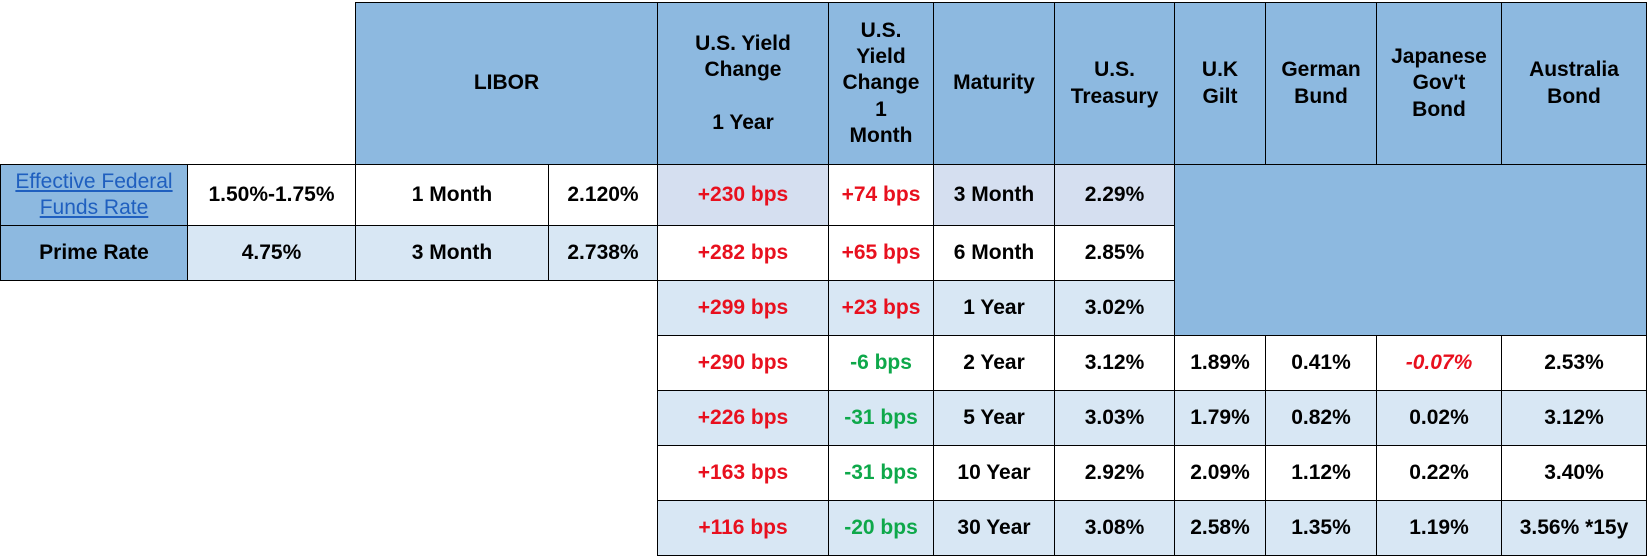  I want to click on header-text: Bund, so click(1321, 96).